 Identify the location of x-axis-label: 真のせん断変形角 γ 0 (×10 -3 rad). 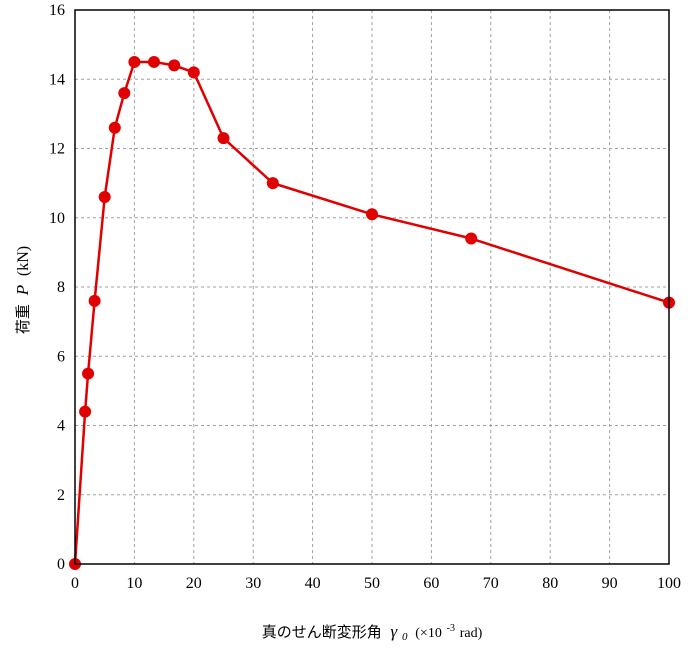
(372, 630).